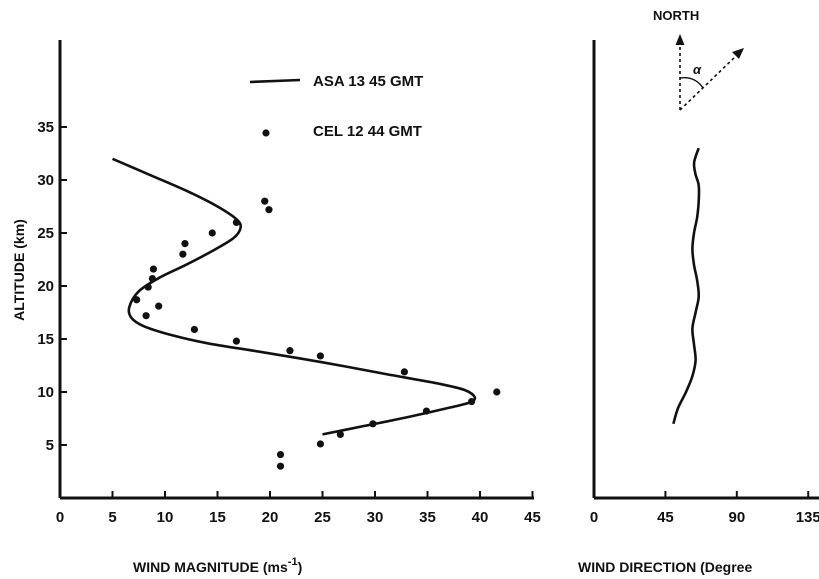 This screenshot has width=819, height=579. I want to click on y-tick-label: 20, so click(45, 286).